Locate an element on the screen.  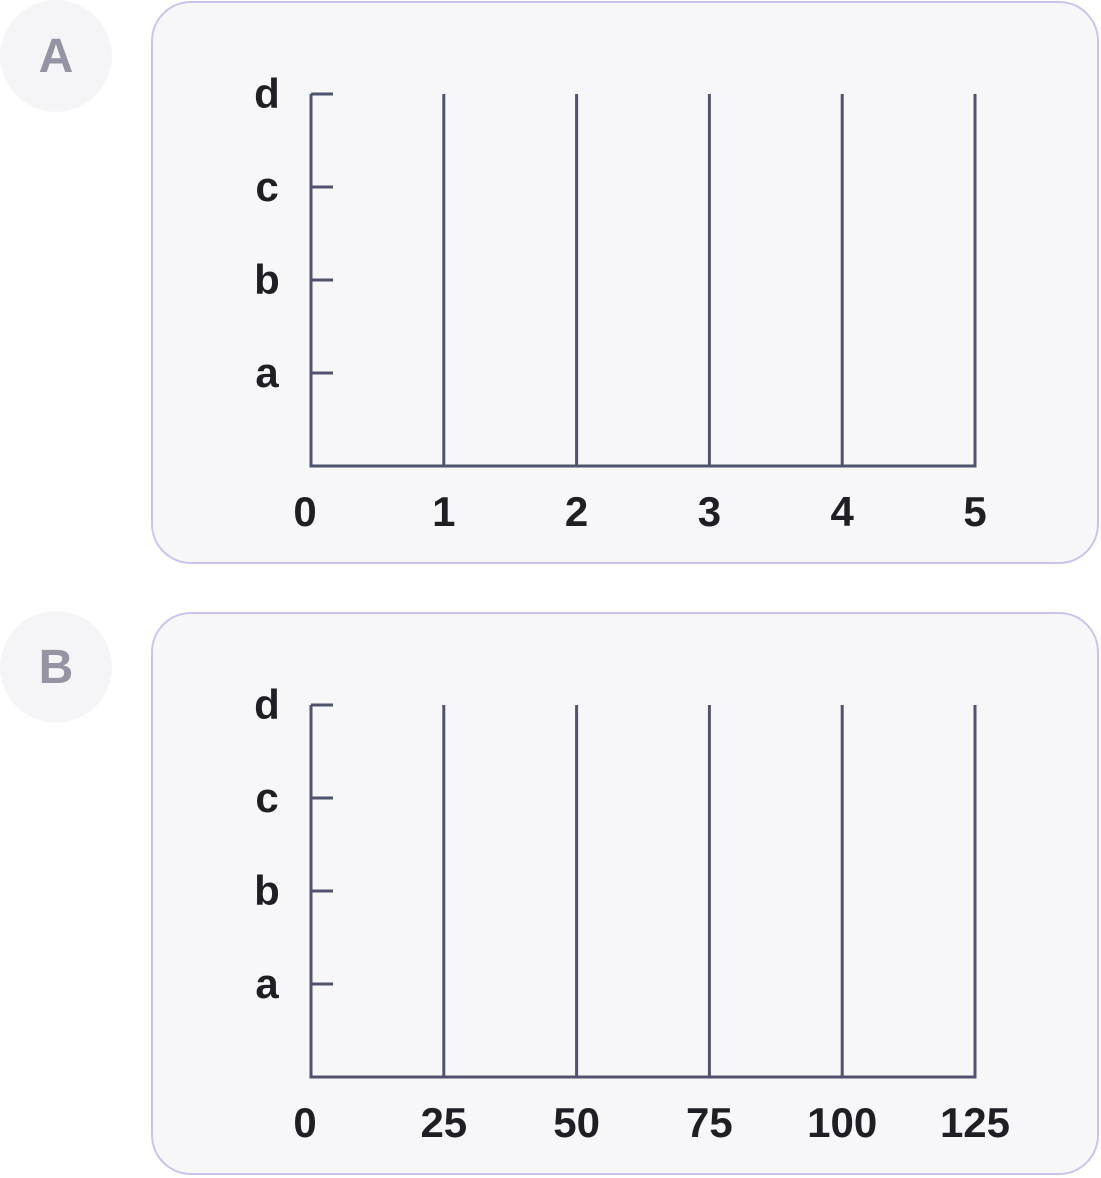
x-tick-label: 100 is located at coordinates (842, 1122).